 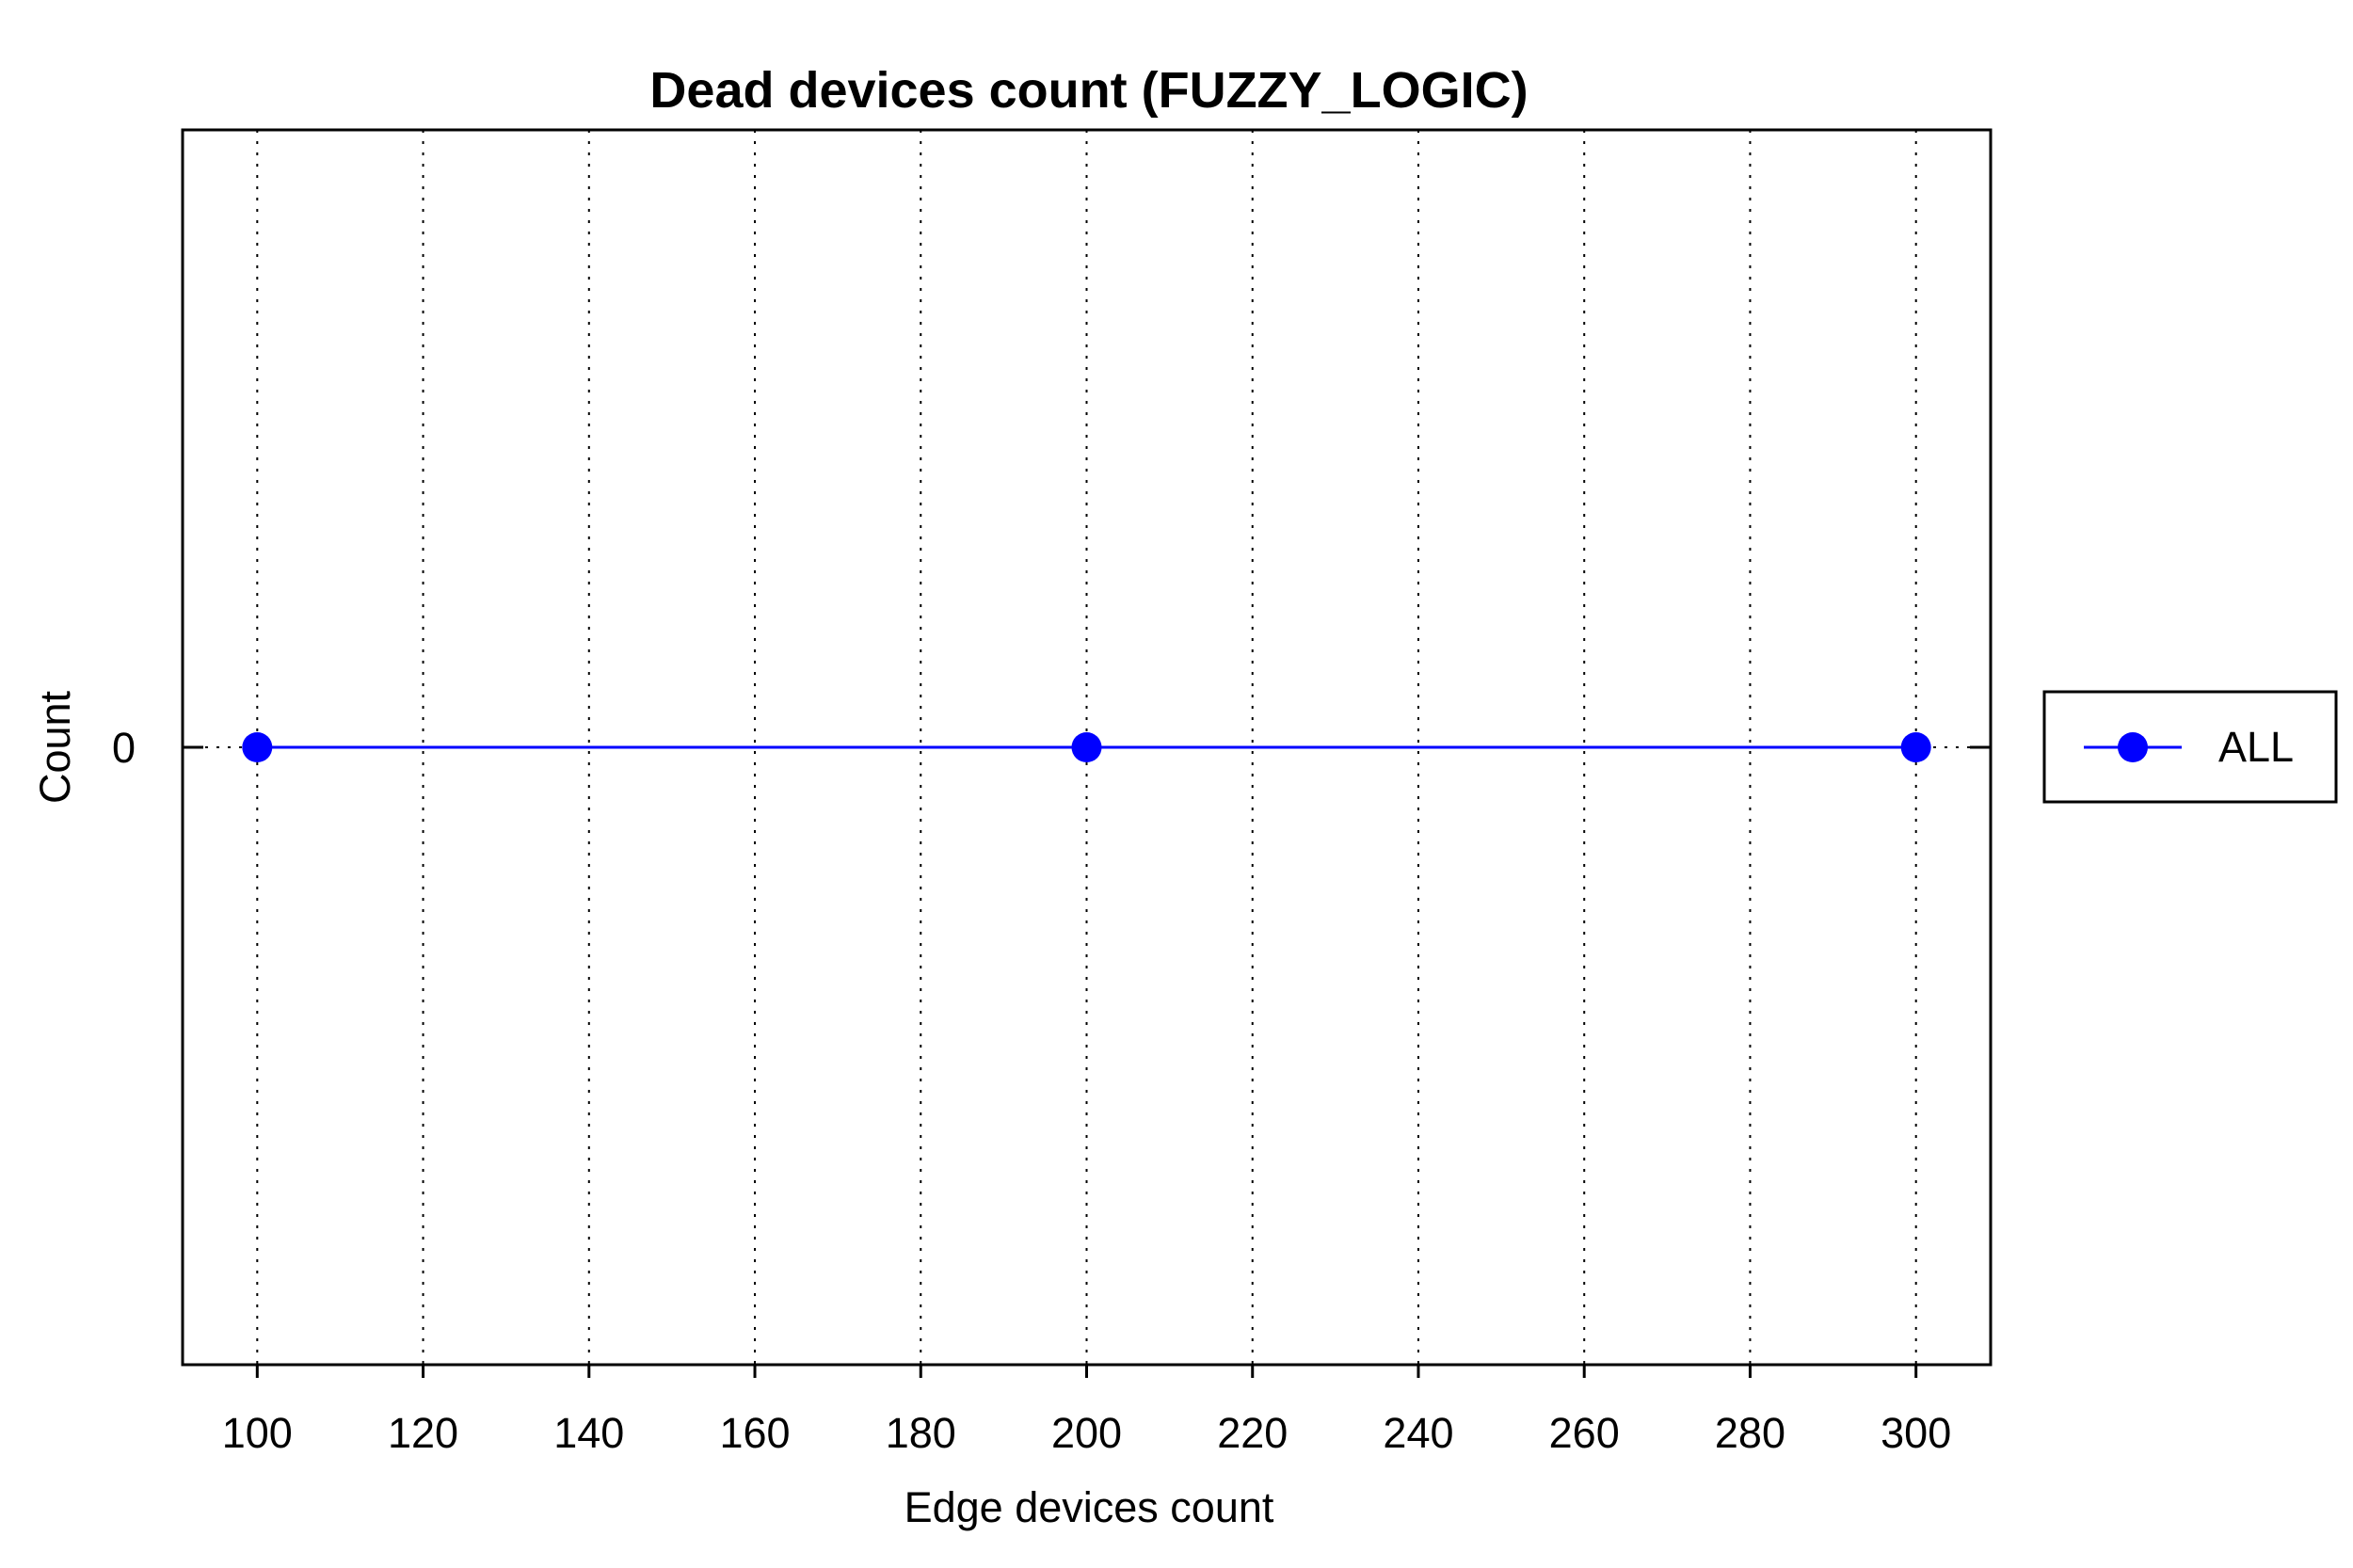 I want to click on x-tick-label: 240, so click(x=1418, y=1433).